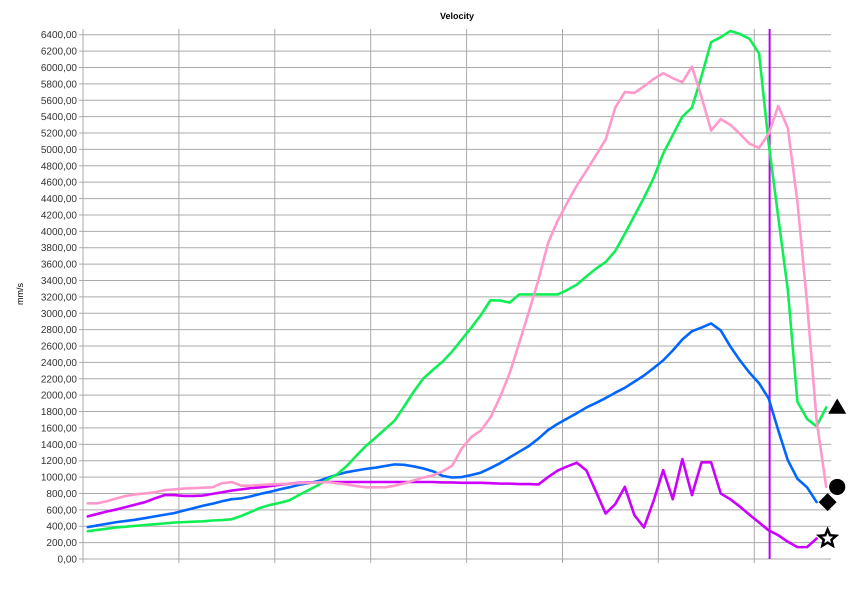 The width and height of the screenshot is (849, 589). I want to click on y-tick-label: 2400,00, so click(59, 363).